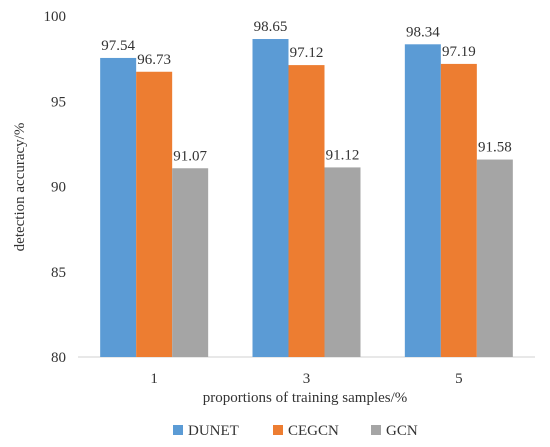 Image resolution: width=550 pixels, height=447 pixels. What do you see at coordinates (376, 430) in the screenshot?
I see `legend-swatch-gcn` at bounding box center [376, 430].